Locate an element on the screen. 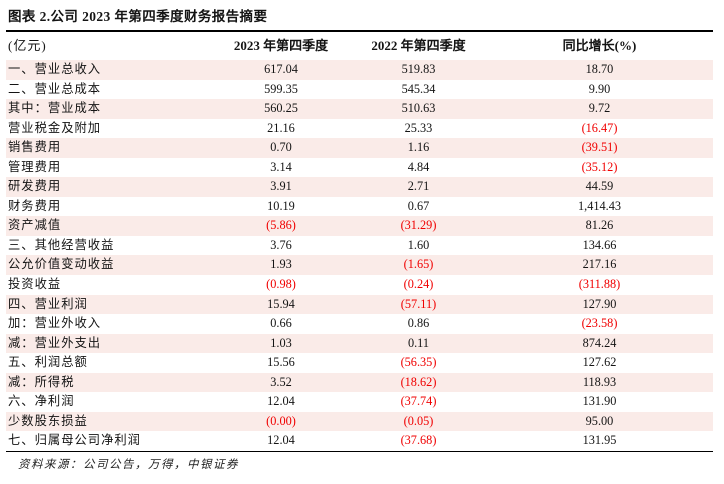  figure-title: 图表 2.公司 2023 年第四季度财务报告摘要 is located at coordinates (138, 16).